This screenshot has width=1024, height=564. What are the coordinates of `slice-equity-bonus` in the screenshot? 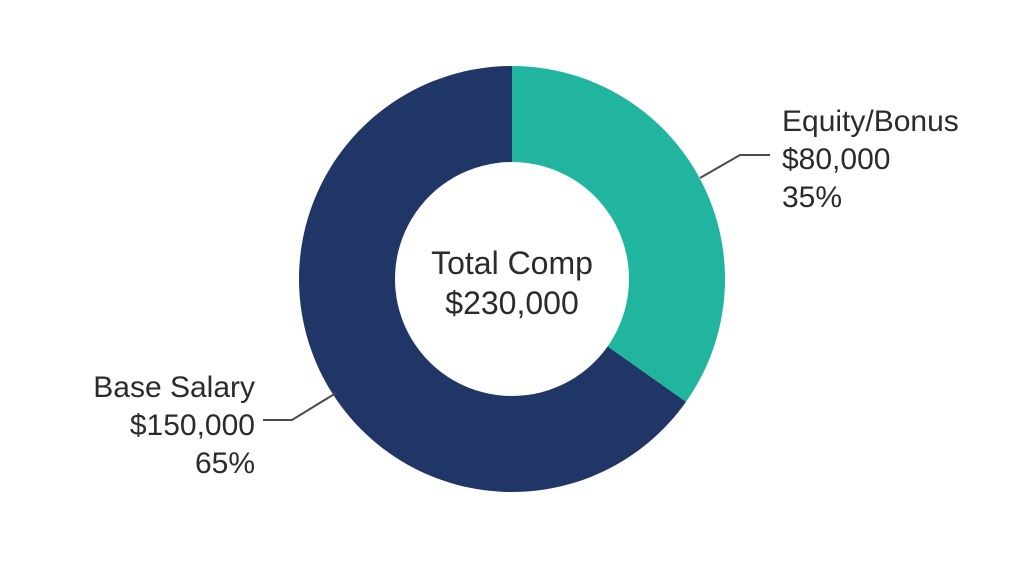 It's located at (618, 234).